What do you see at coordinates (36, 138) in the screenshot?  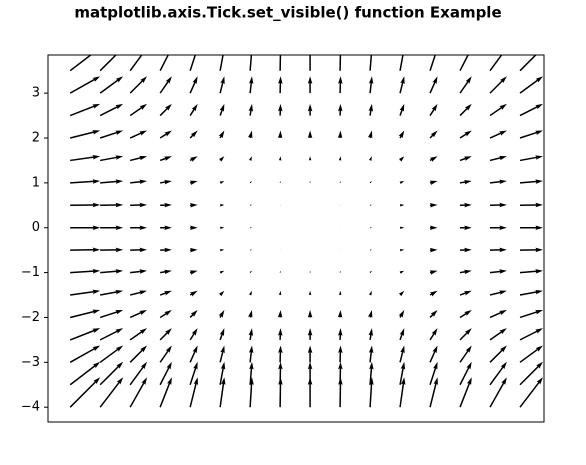 I see `y-tick-label: 2` at bounding box center [36, 138].